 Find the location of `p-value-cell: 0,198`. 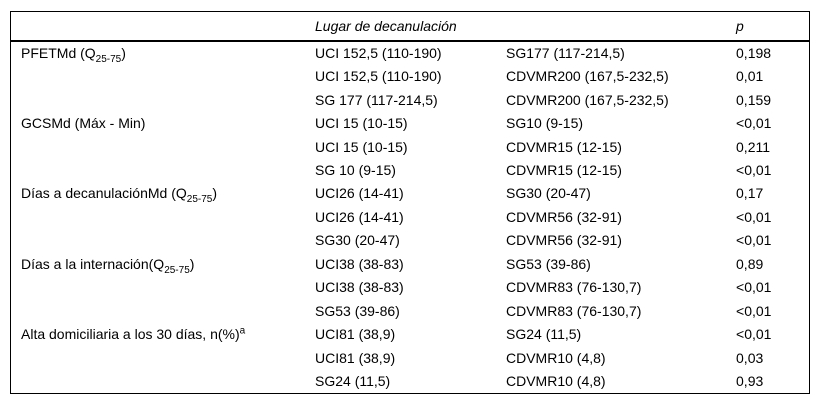

p-value-cell: 0,198 is located at coordinates (754, 53).